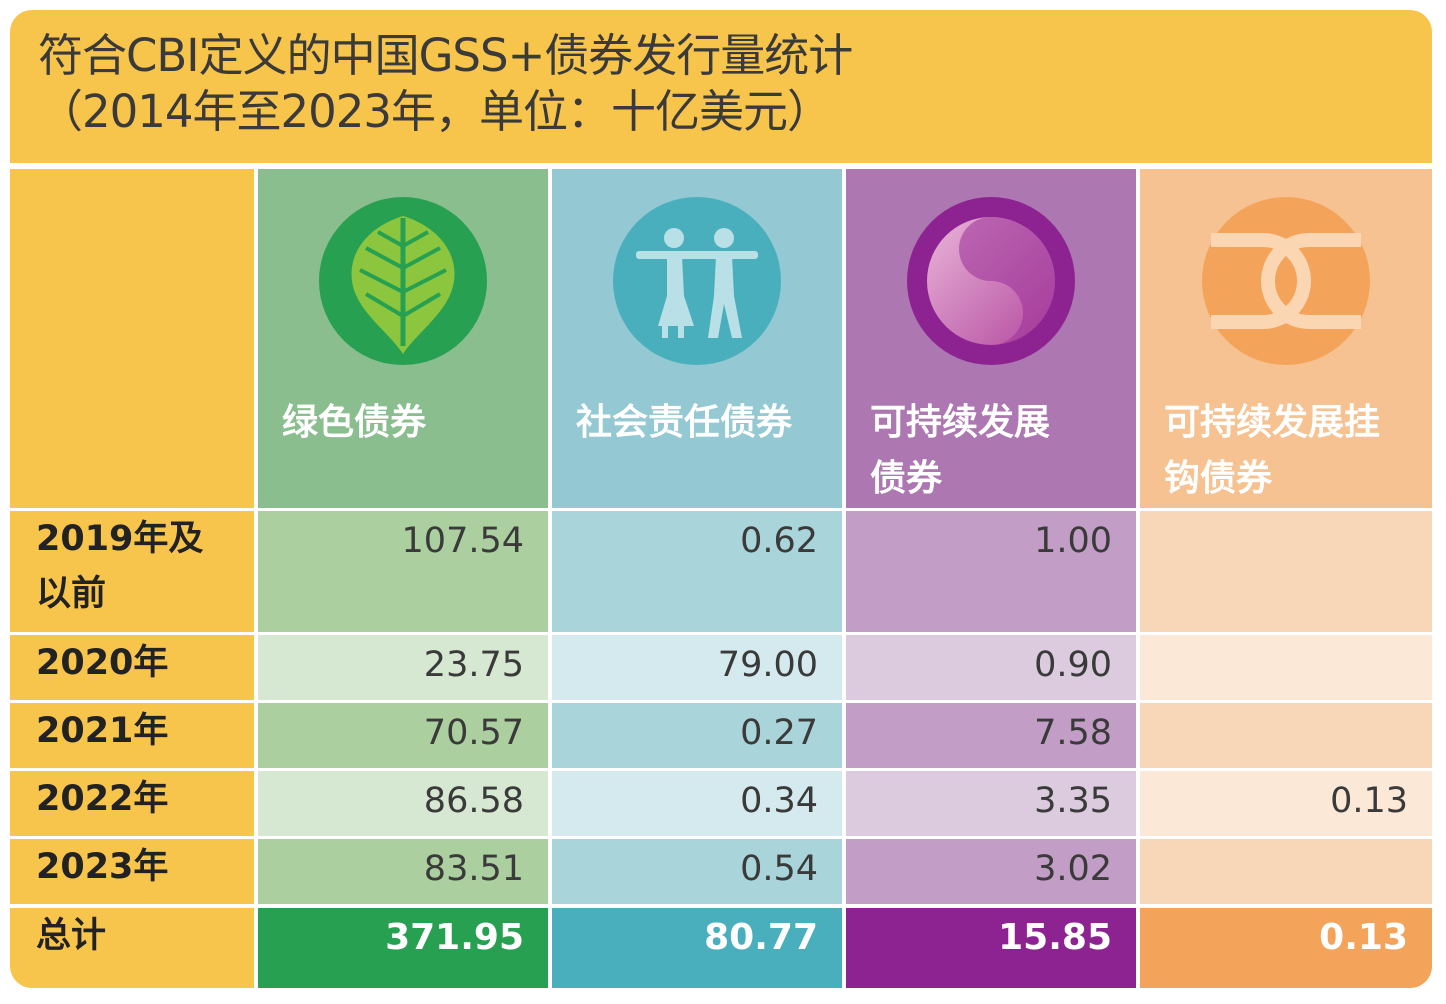 The image size is (1446, 1004). I want to click on header-green-bonds: 绿色债券, so click(403, 341).